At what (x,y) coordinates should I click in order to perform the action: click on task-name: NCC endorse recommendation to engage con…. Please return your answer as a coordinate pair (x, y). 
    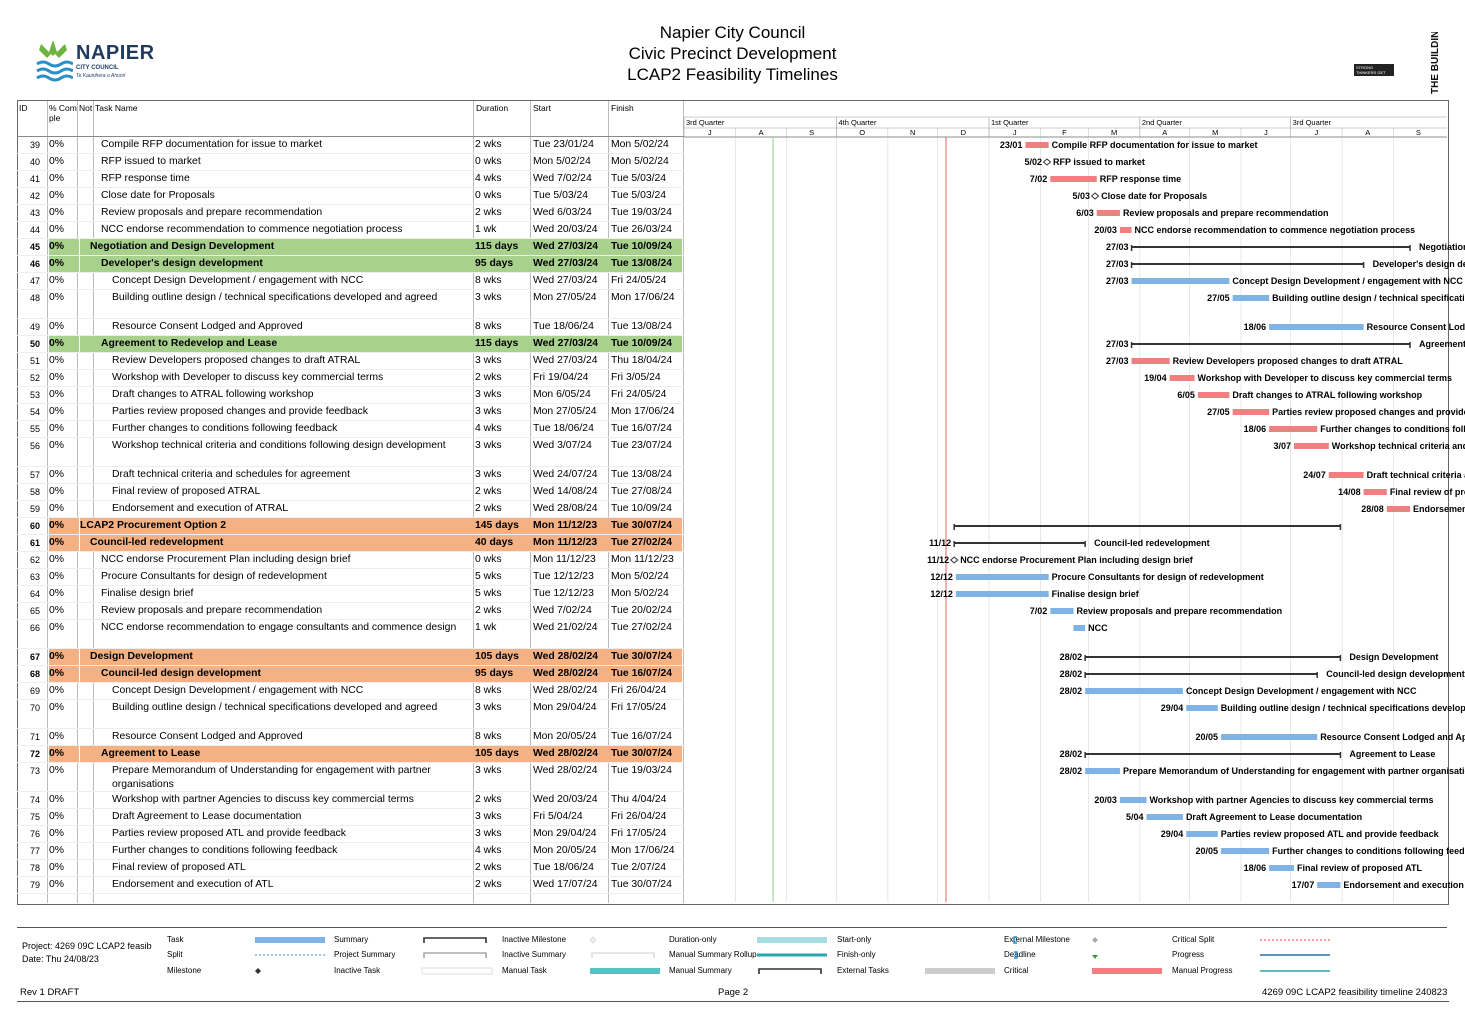
    Looking at the image, I should click on (279, 627).